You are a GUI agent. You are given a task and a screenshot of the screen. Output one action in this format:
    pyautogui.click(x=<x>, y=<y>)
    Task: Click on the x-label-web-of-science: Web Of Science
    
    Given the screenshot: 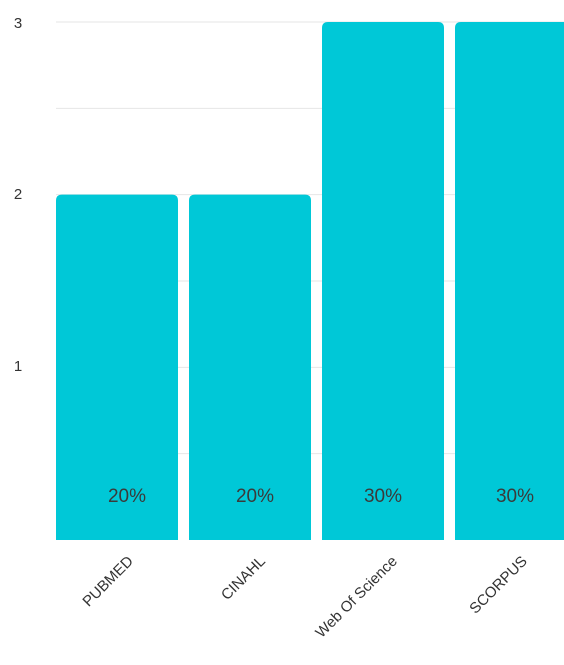 What is the action you would take?
    pyautogui.click(x=356, y=597)
    